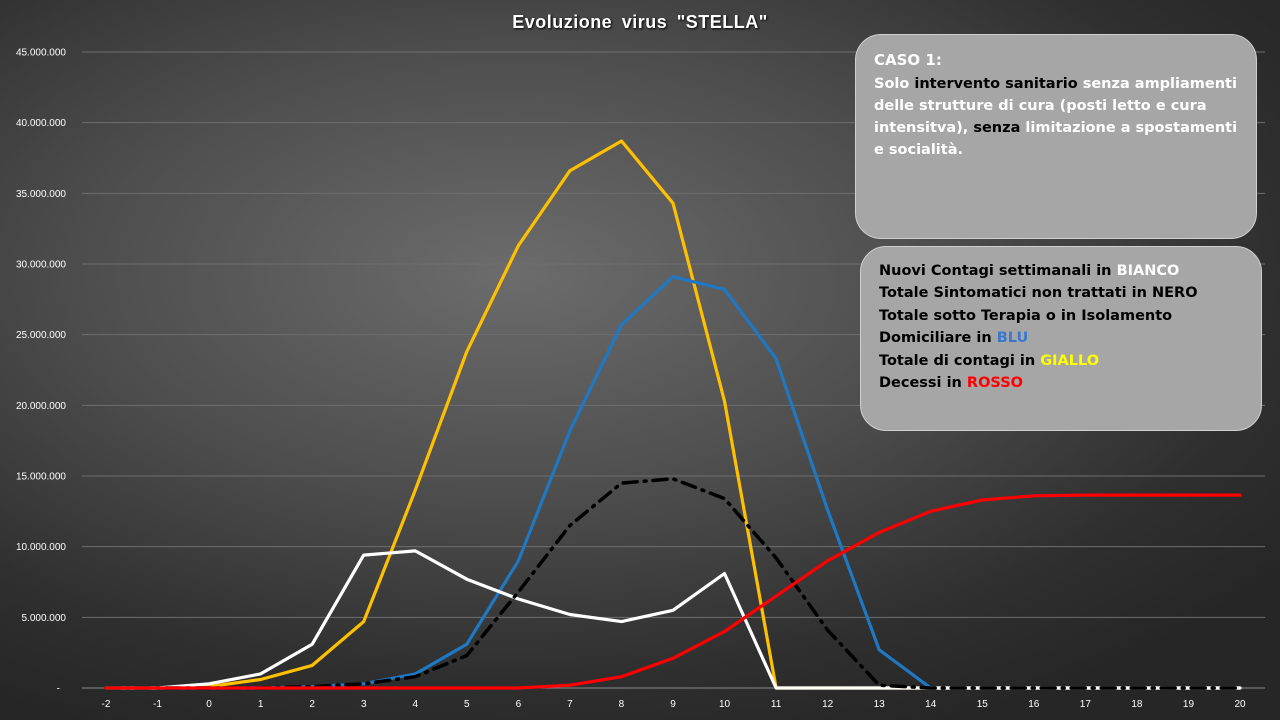 This screenshot has height=720, width=1280. What do you see at coordinates (1137, 704) in the screenshot?
I see `x-tick-label: 18` at bounding box center [1137, 704].